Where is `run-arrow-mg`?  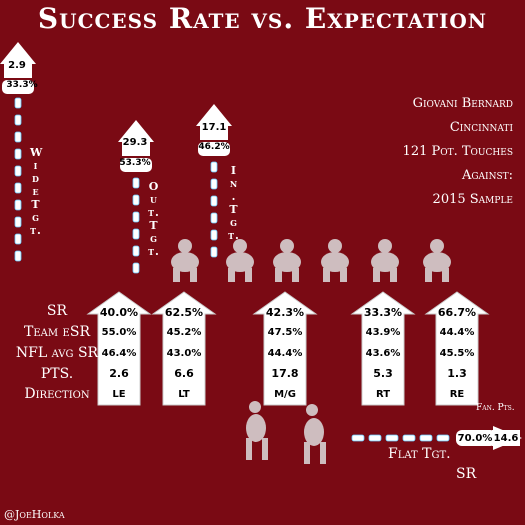 run-arrow-mg is located at coordinates (285, 348).